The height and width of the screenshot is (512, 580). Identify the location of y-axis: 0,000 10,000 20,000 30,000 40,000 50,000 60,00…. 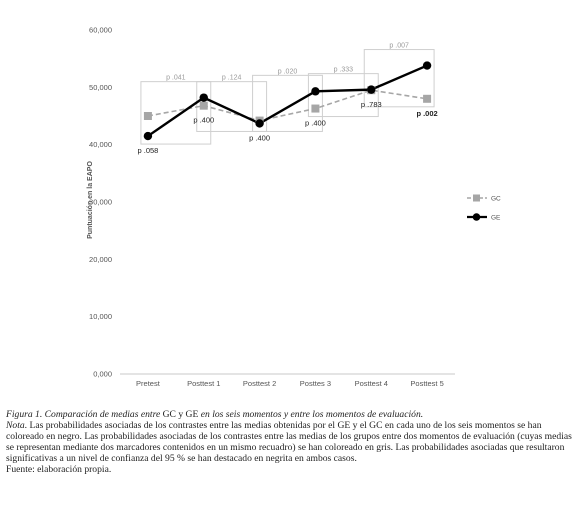
(100, 202).